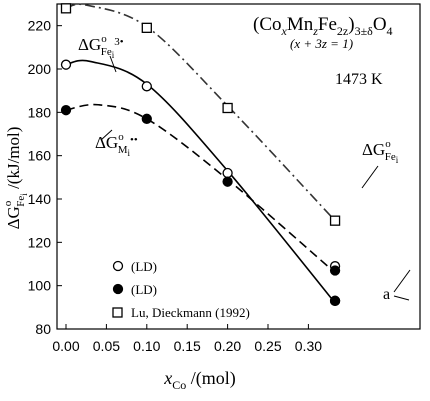 Image resolution: width=430 pixels, height=401 pixels. What do you see at coordinates (101, 46) in the screenshot?
I see `curve-label-fe3: ΔGo Fei3•` at bounding box center [101, 46].